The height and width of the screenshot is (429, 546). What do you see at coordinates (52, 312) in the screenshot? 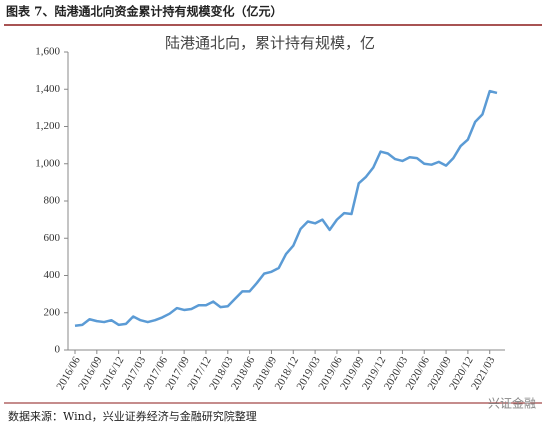
I see `y-tick-label: 200` at bounding box center [52, 312].